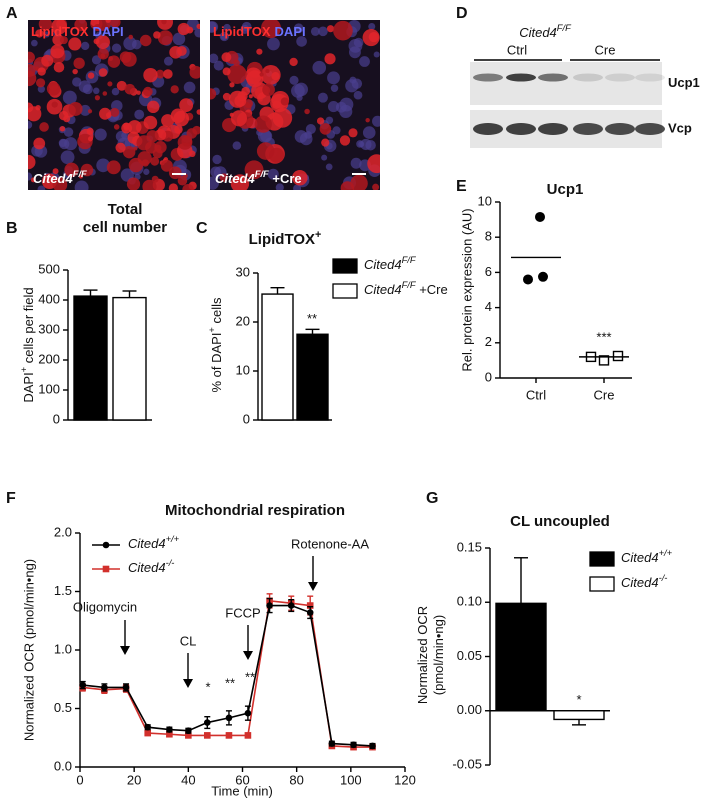  Describe the element at coordinates (295, 105) in the screenshot. I see `cells` at that location.